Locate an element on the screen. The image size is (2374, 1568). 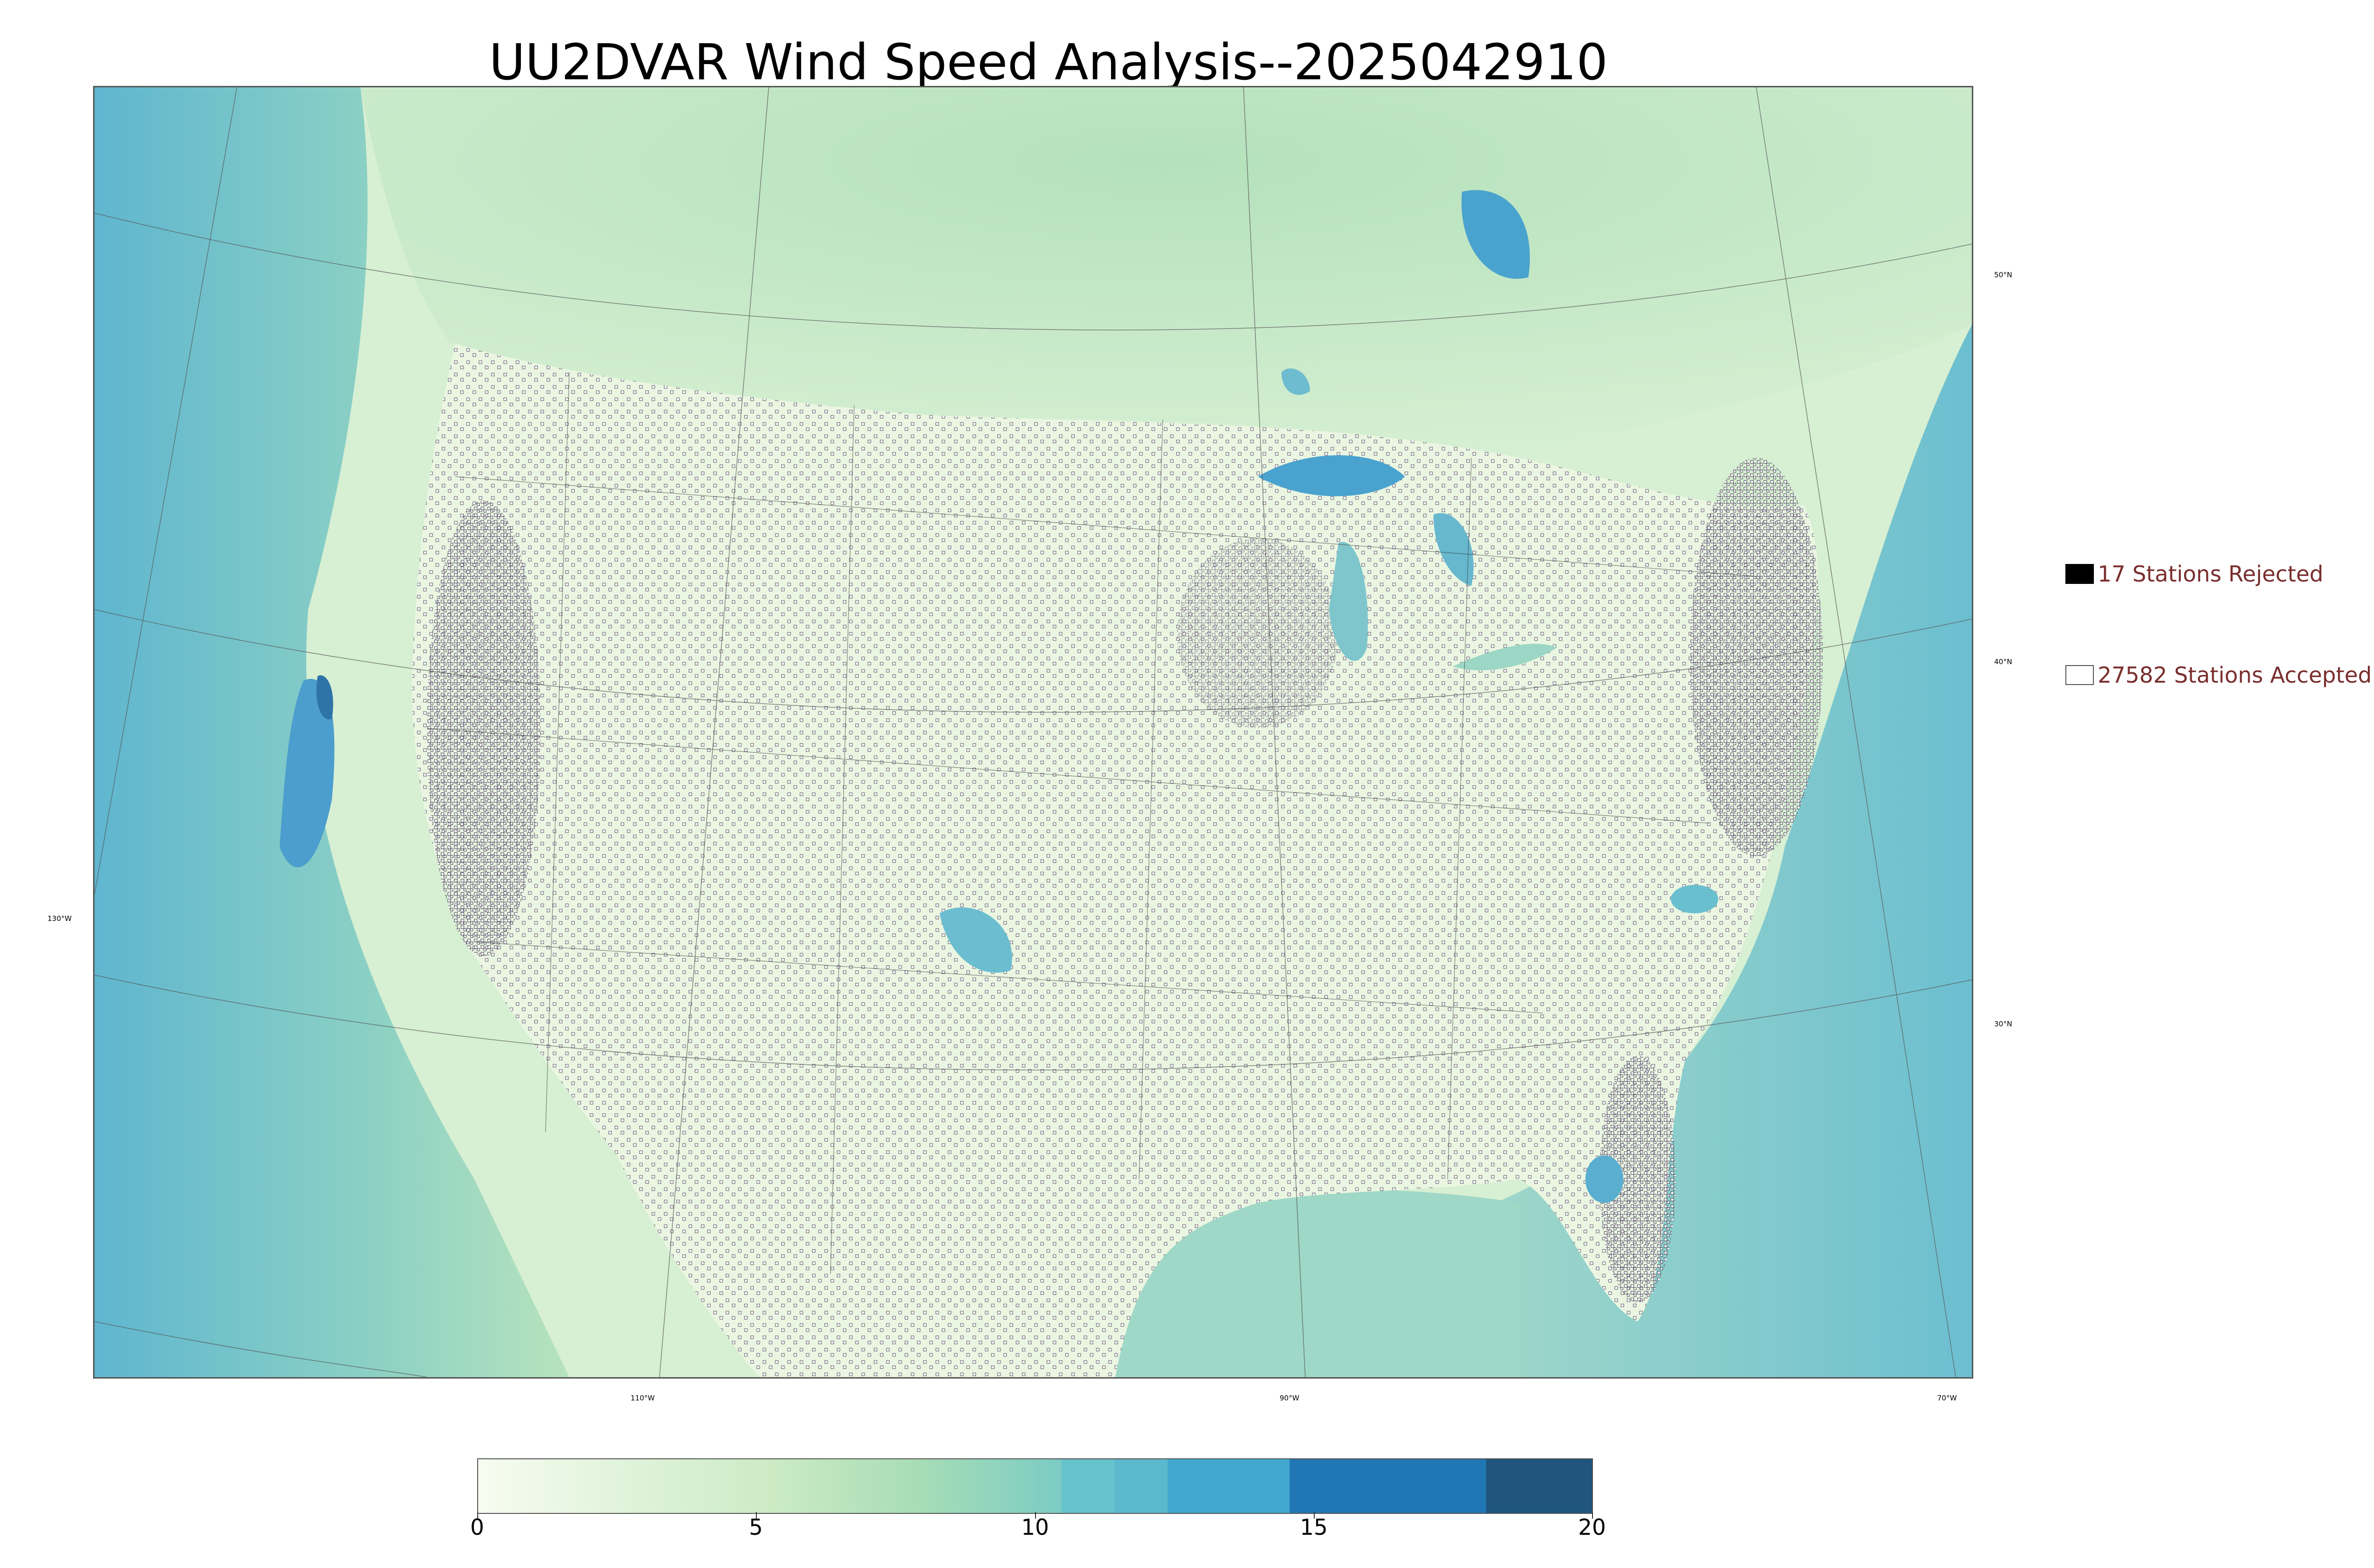
legend-rejected: 17 Stations Rejected is located at coordinates (2194, 574).